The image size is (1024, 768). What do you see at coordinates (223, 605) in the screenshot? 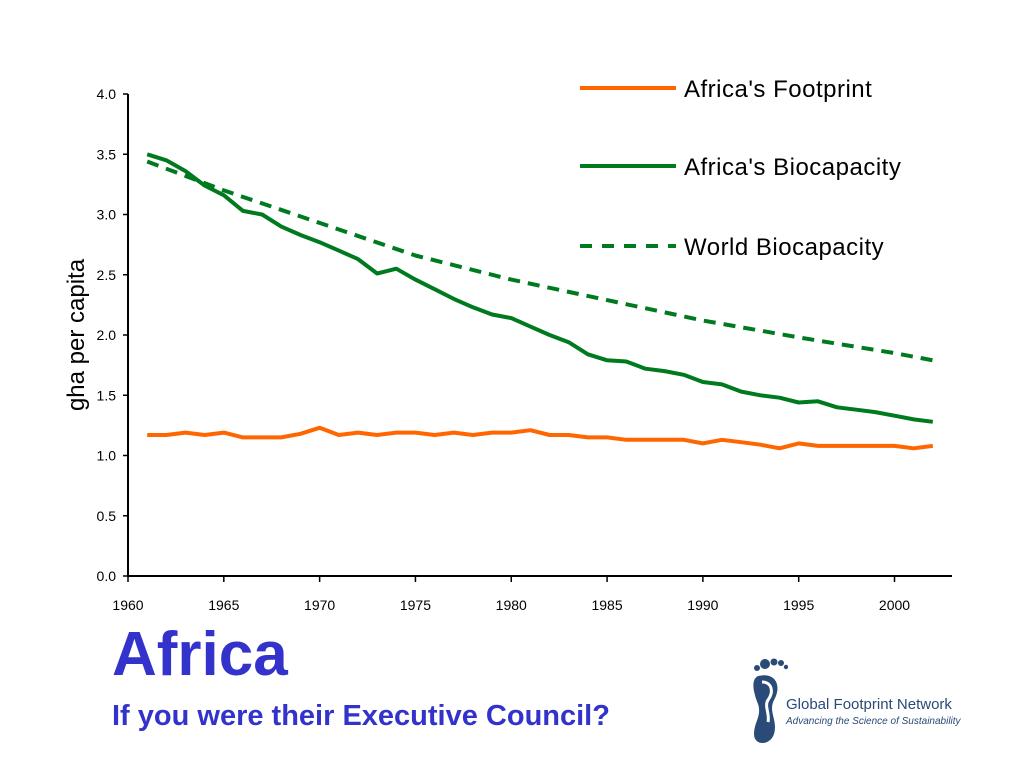
I see `x-tick-label: 1965` at bounding box center [223, 605].